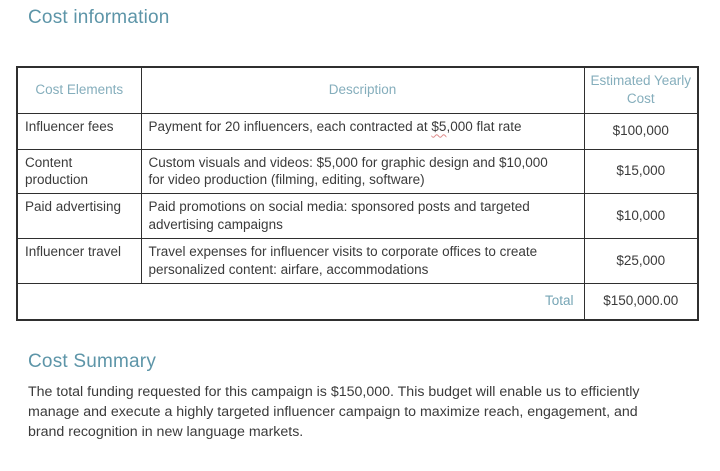 This screenshot has width=720, height=471. I want to click on yearly-cost-cell: $25,000, so click(641, 261).